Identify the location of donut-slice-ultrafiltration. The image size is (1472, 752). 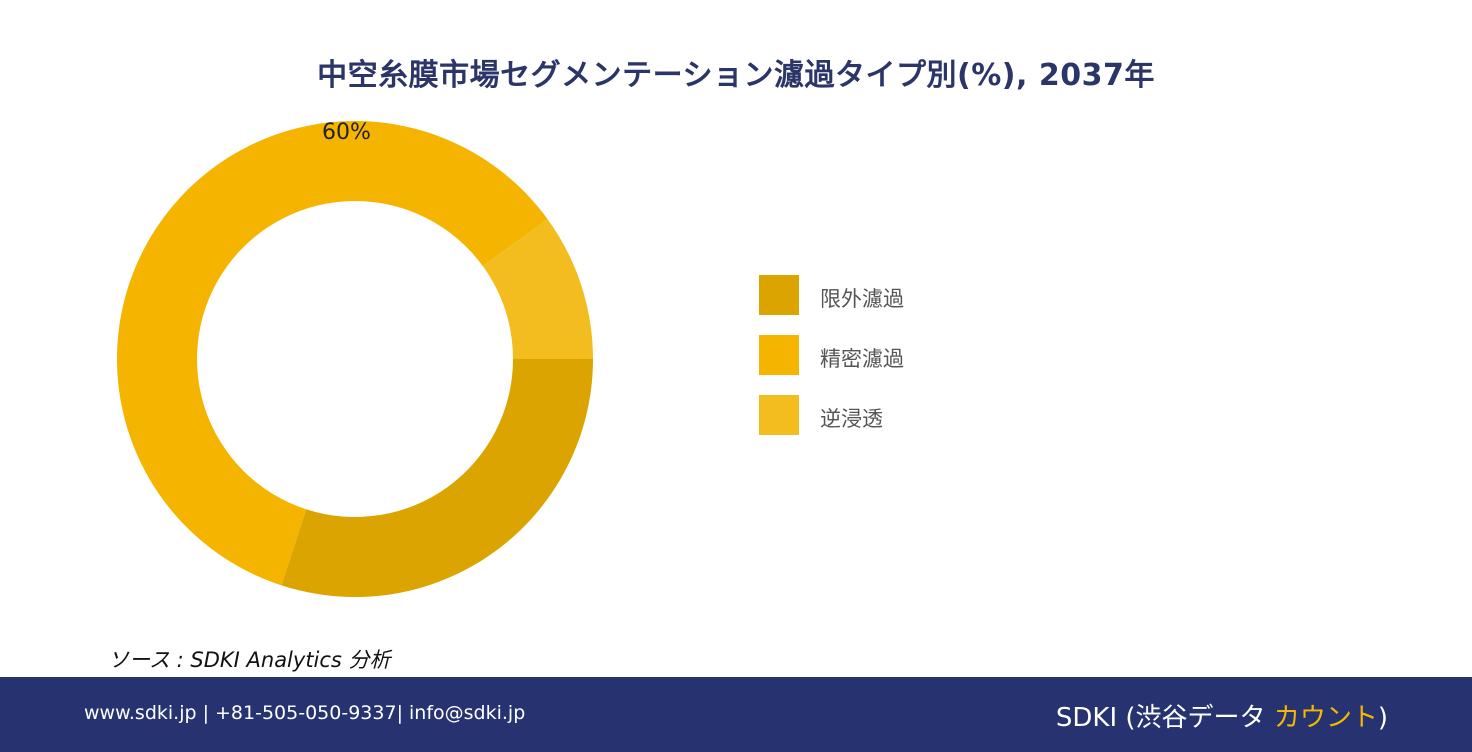
(437, 478).